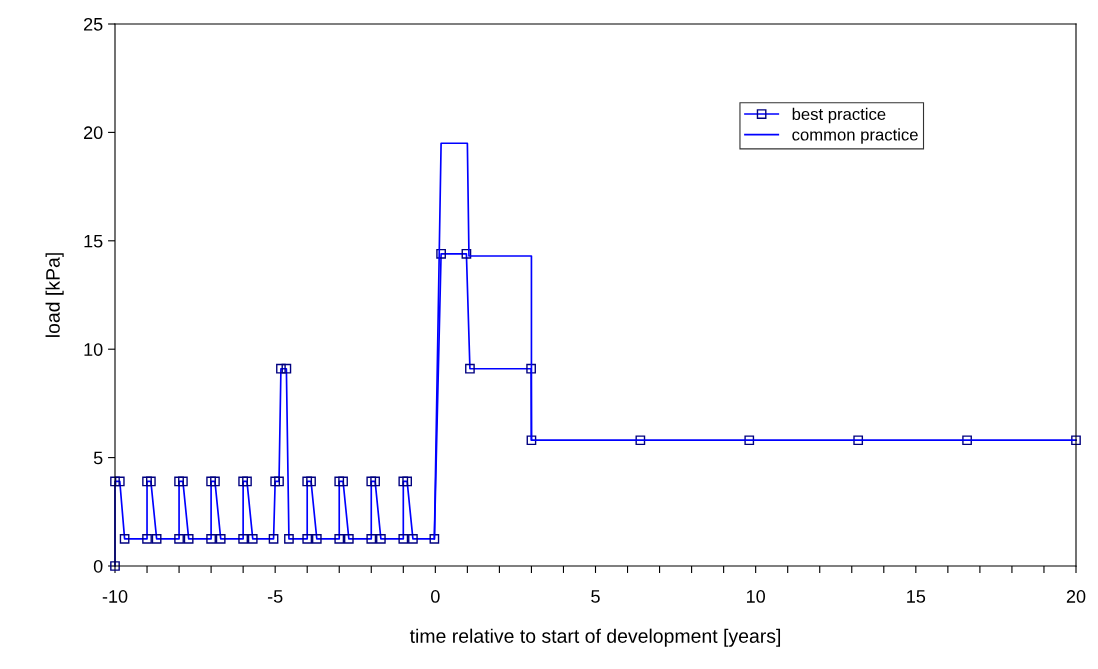 The image size is (1098, 669). Describe the element at coordinates (839, 115) in the screenshot. I see `legend-label: best practice` at that location.